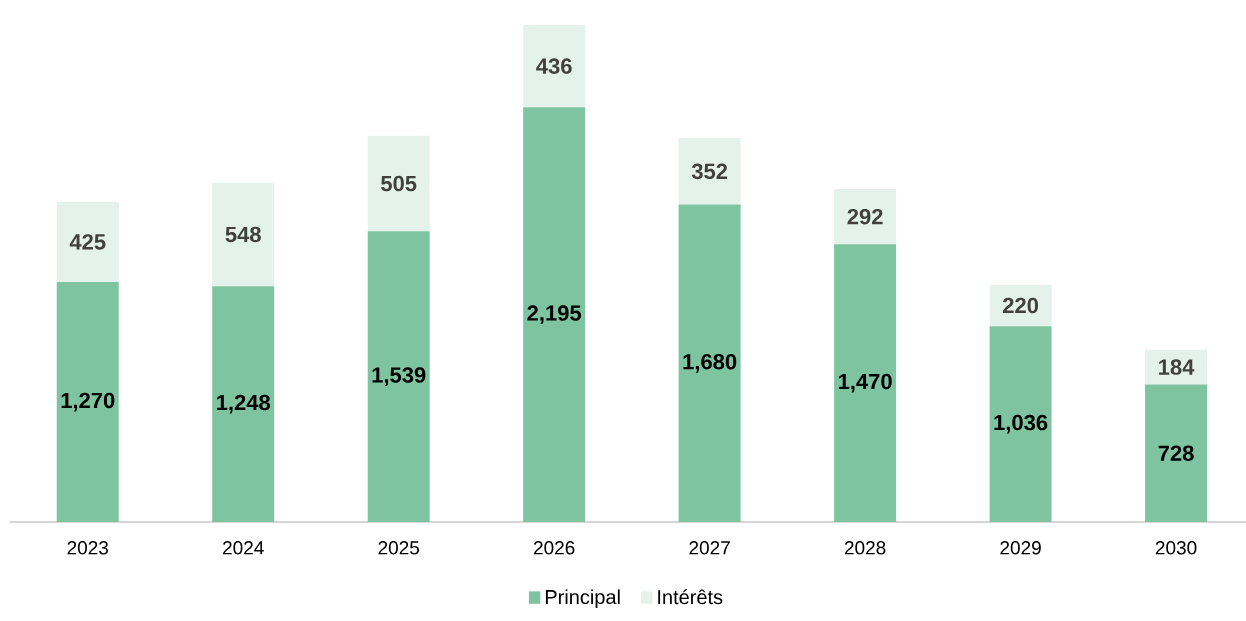 This screenshot has height=621, width=1246. Describe the element at coordinates (690, 597) in the screenshot. I see `legend-label: Intérêts` at that location.